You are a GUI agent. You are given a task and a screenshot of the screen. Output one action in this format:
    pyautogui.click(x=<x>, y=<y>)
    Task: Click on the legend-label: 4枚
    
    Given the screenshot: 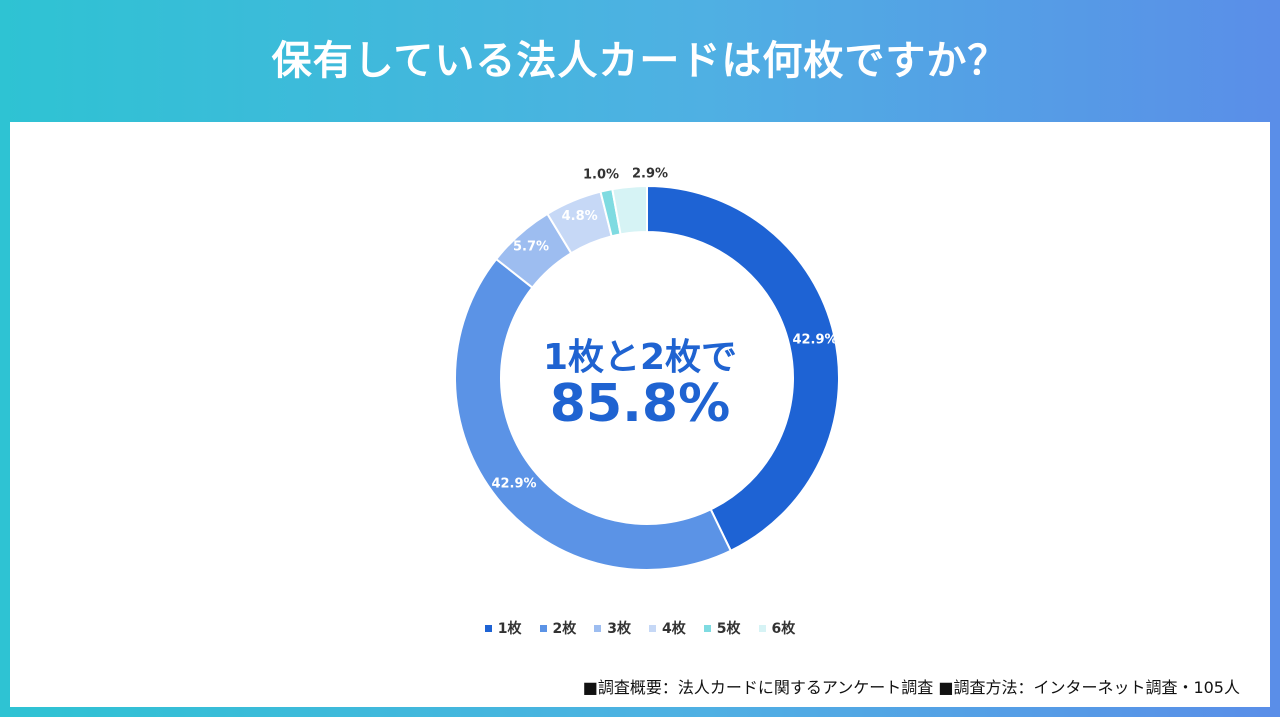 What is the action you would take?
    pyautogui.click(x=674, y=629)
    